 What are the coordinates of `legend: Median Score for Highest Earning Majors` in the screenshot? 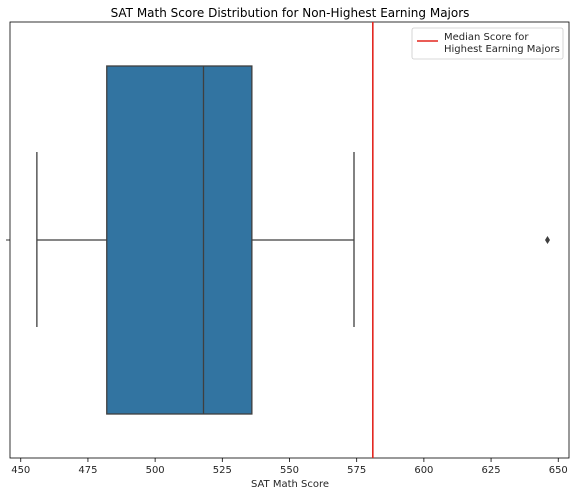 It's located at (487, 43).